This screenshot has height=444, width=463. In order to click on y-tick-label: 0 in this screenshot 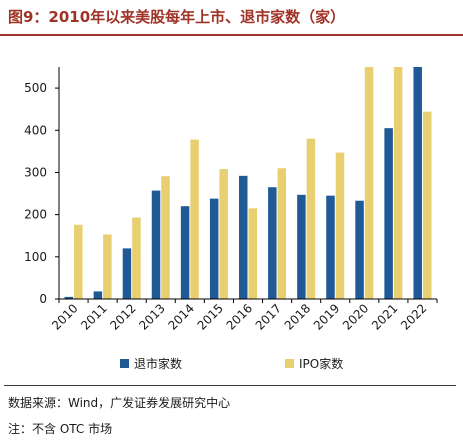, I will do `click(43, 299)`.